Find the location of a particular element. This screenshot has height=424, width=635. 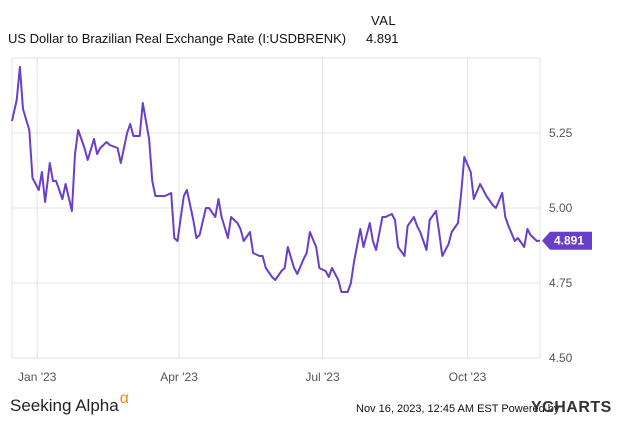

x-tick-label: Apr '23 is located at coordinates (179, 377).